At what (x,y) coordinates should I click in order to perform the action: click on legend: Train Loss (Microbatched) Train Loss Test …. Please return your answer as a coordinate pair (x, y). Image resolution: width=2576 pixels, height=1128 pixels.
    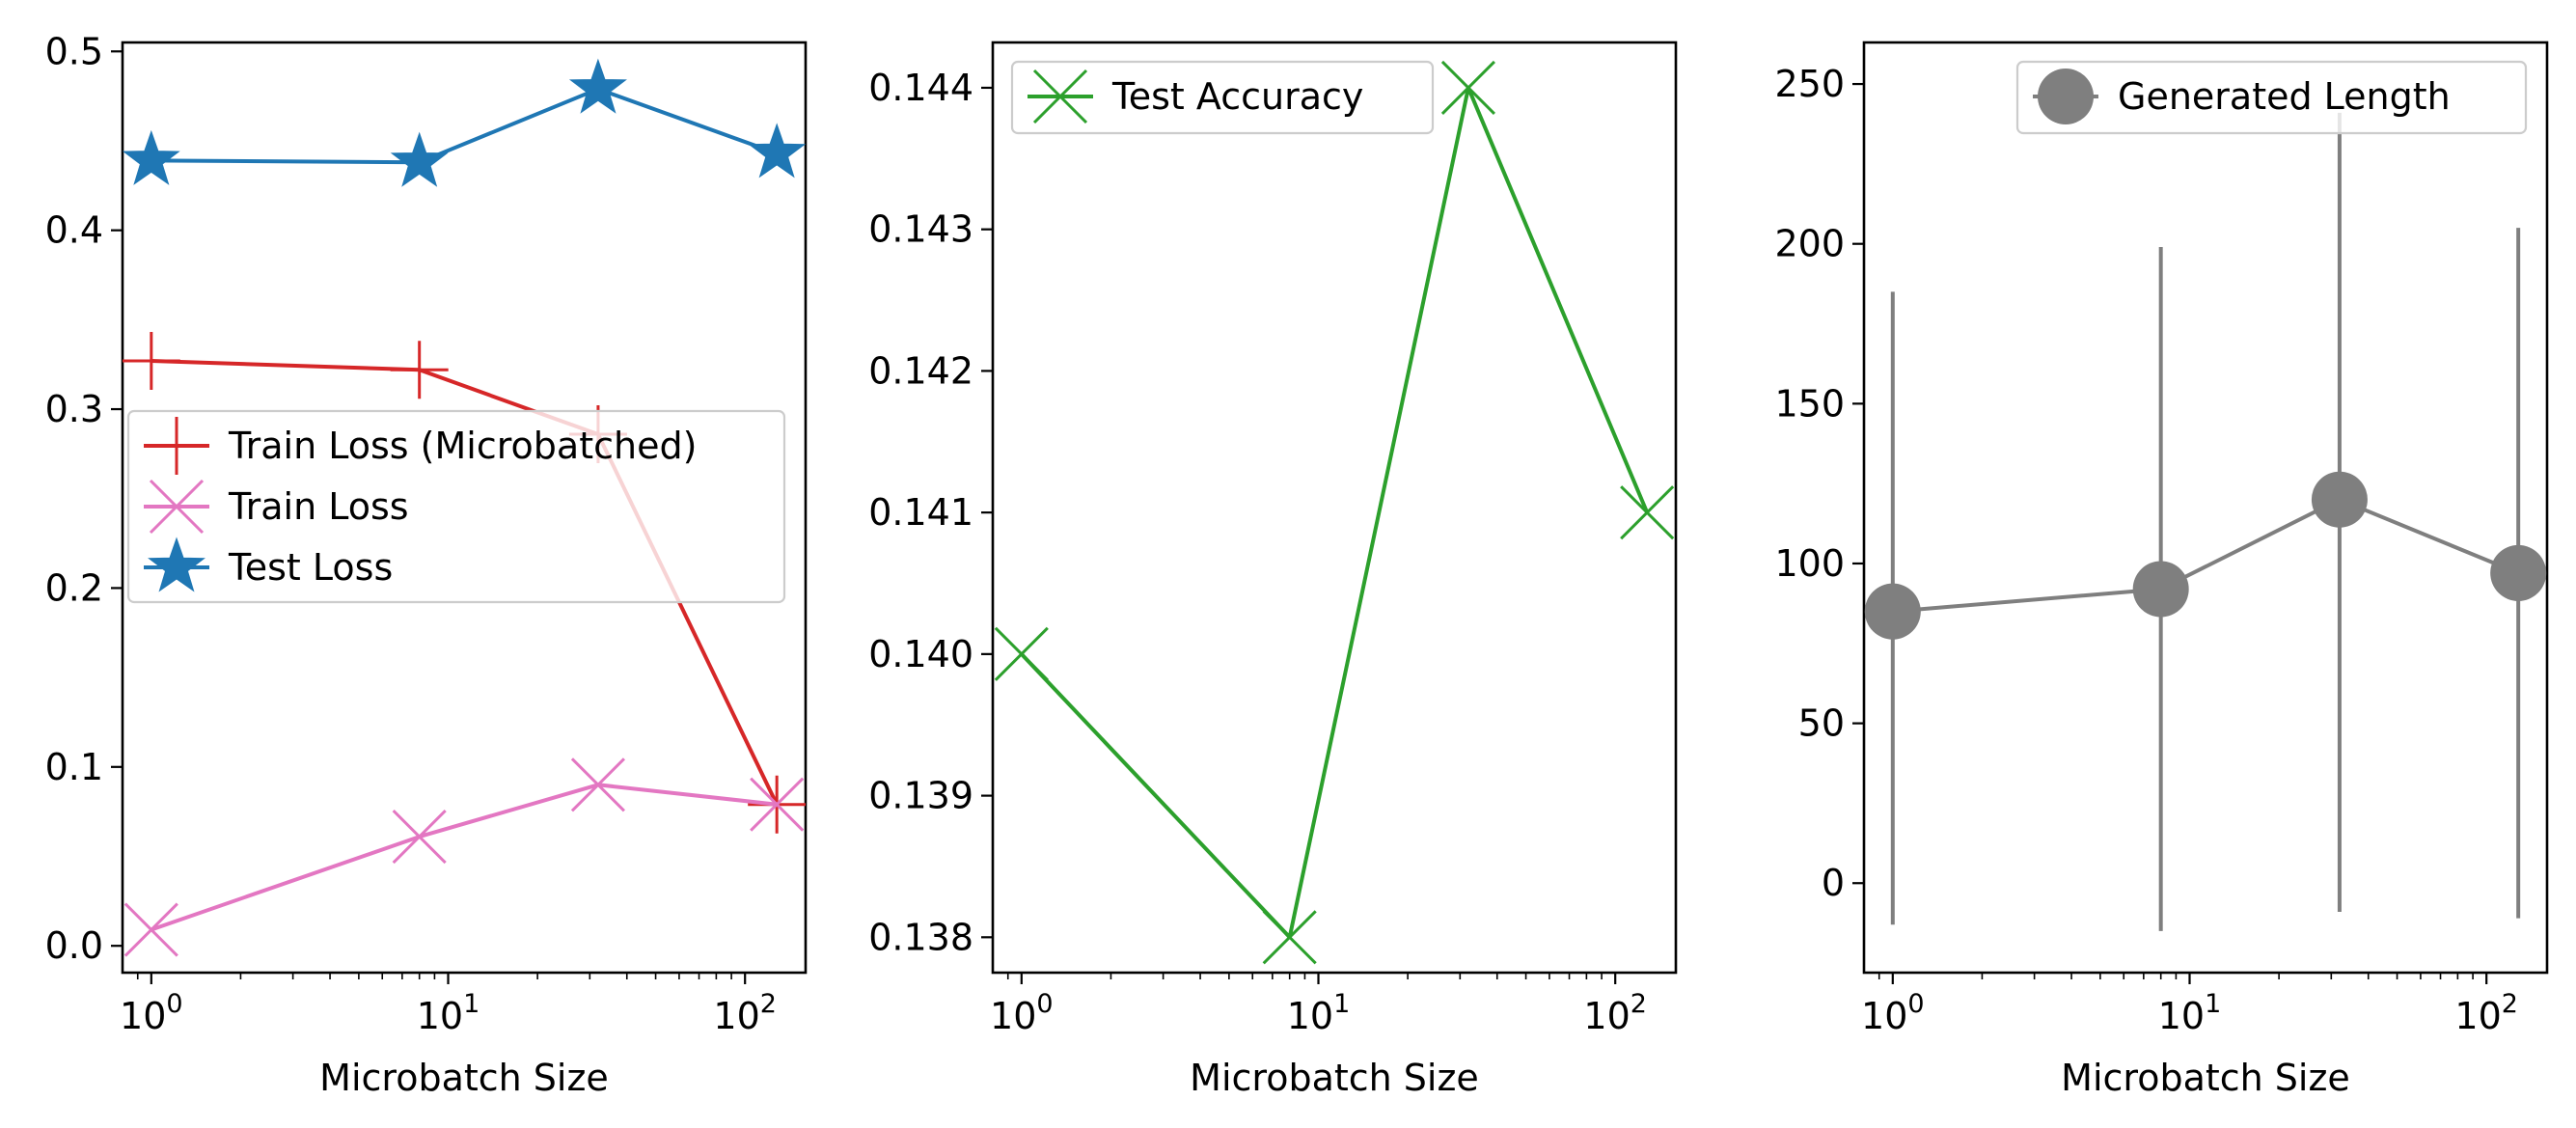
    Looking at the image, I should click on (456, 506).